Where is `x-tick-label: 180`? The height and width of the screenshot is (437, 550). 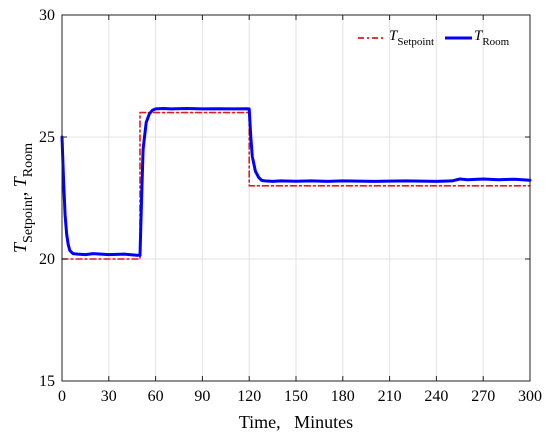 x-tick-label: 180 is located at coordinates (343, 396).